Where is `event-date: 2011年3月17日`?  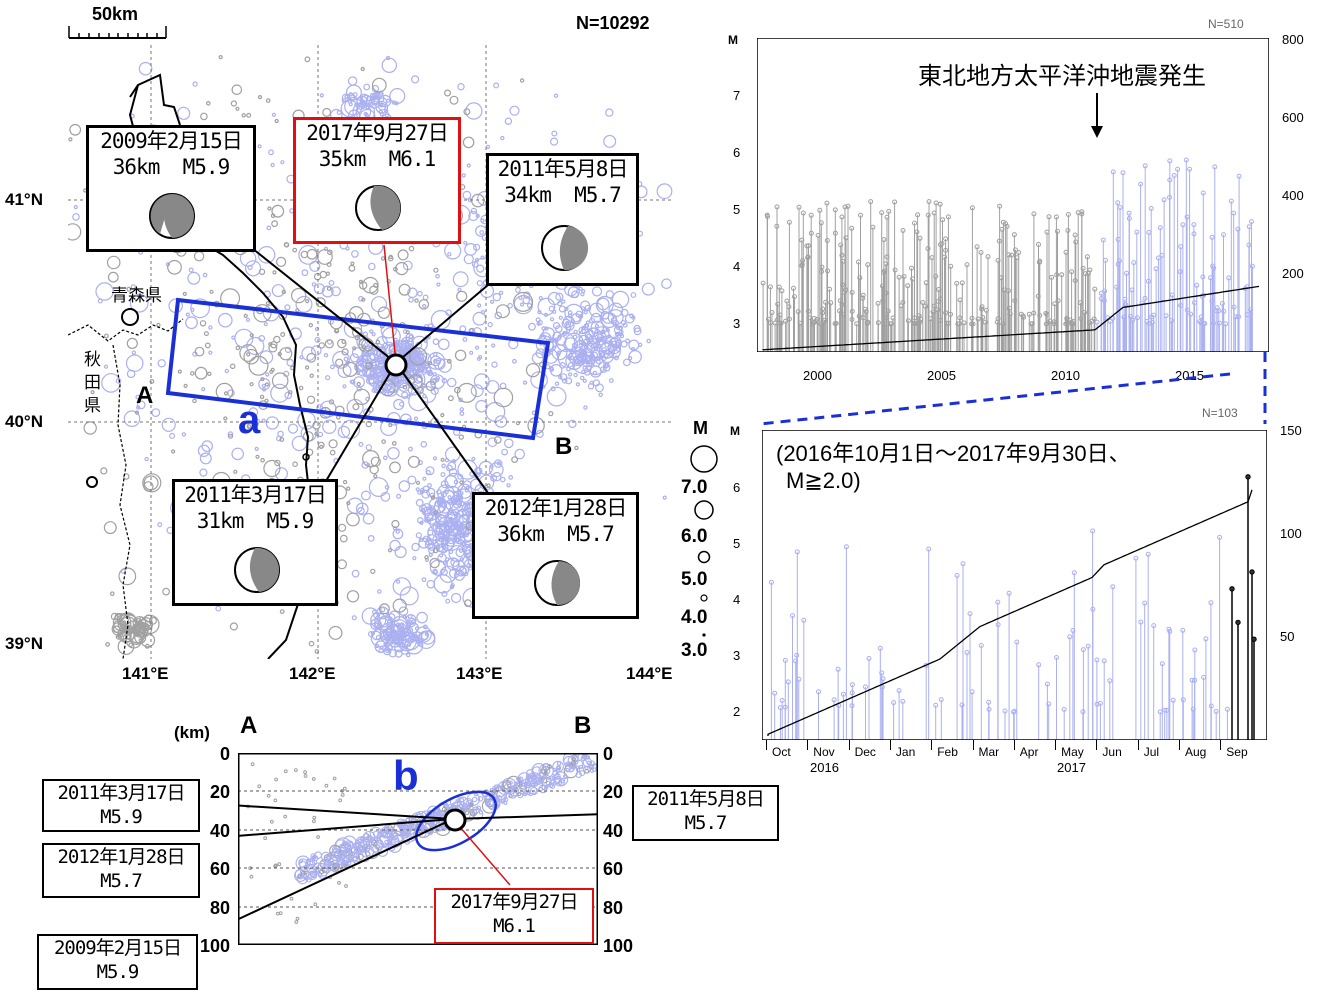
event-date: 2011年3月17日 is located at coordinates (255, 495).